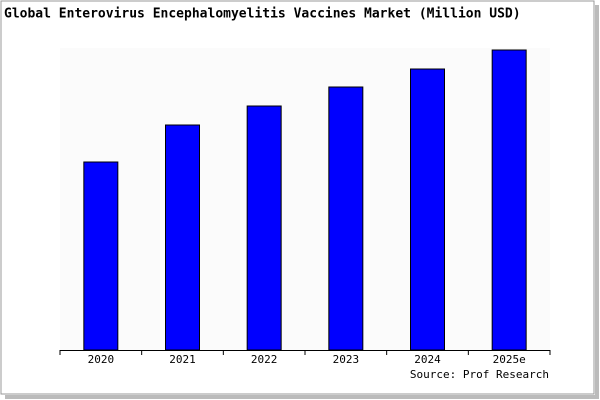 The width and height of the screenshot is (600, 400). I want to click on x-tick-label: 2024, so click(427, 359).